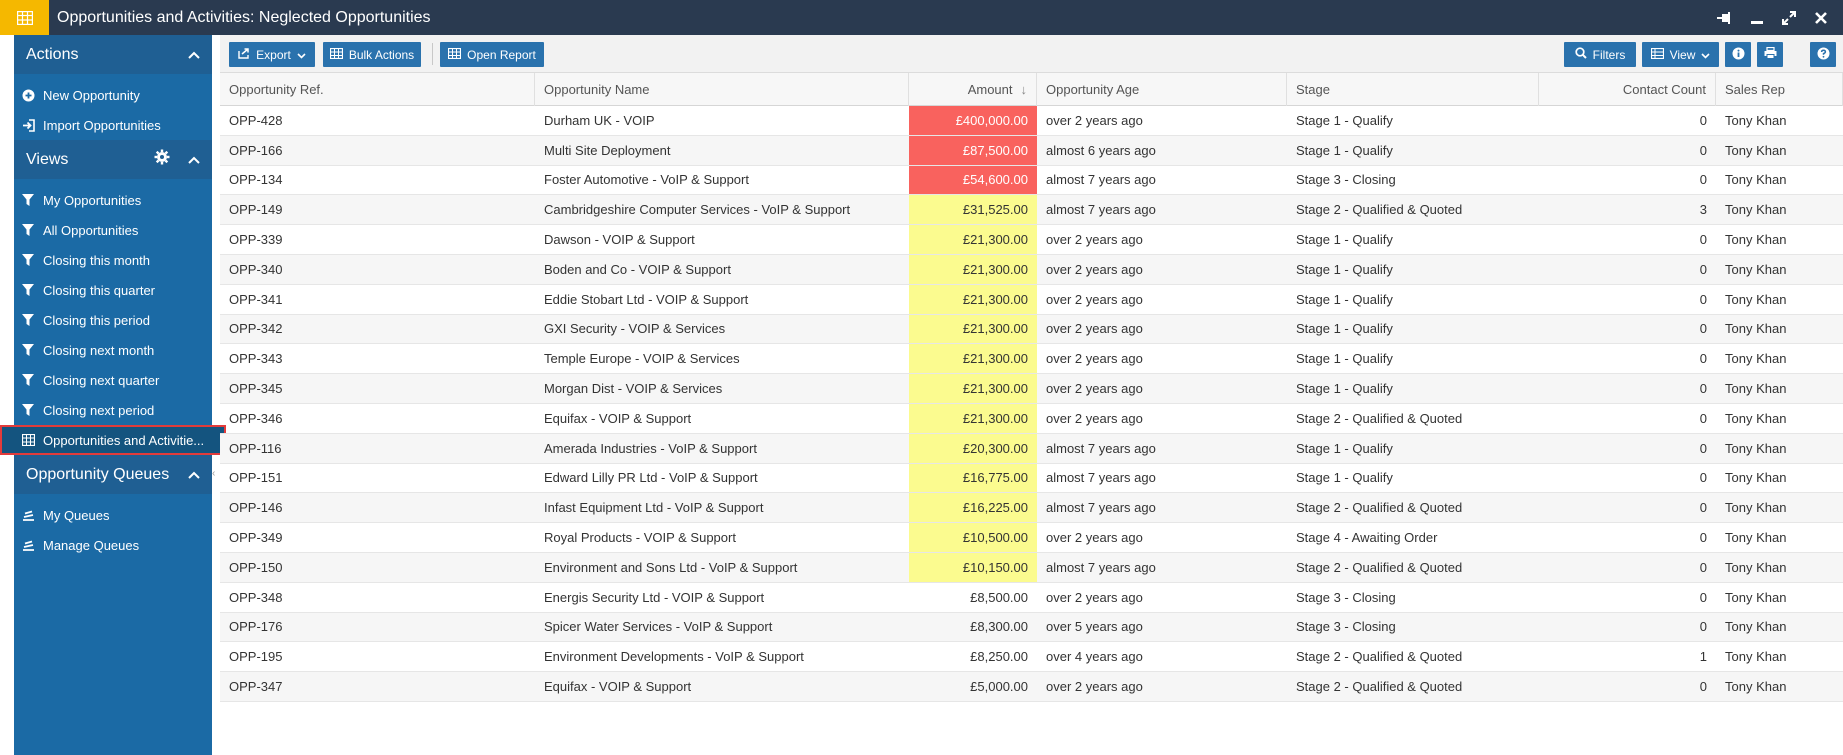 The image size is (1843, 755). What do you see at coordinates (1757, 17) in the screenshot?
I see `minimize-icon` at bounding box center [1757, 17].